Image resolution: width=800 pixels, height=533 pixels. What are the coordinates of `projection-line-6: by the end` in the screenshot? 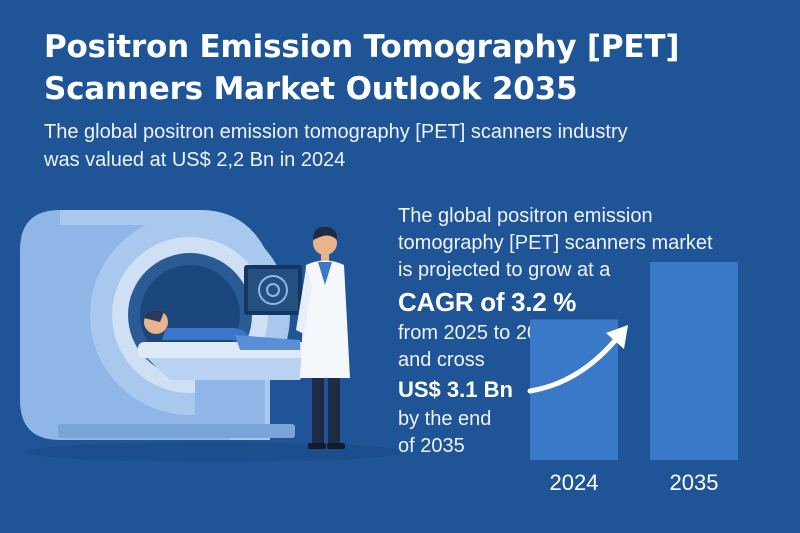 It's located at (445, 419).